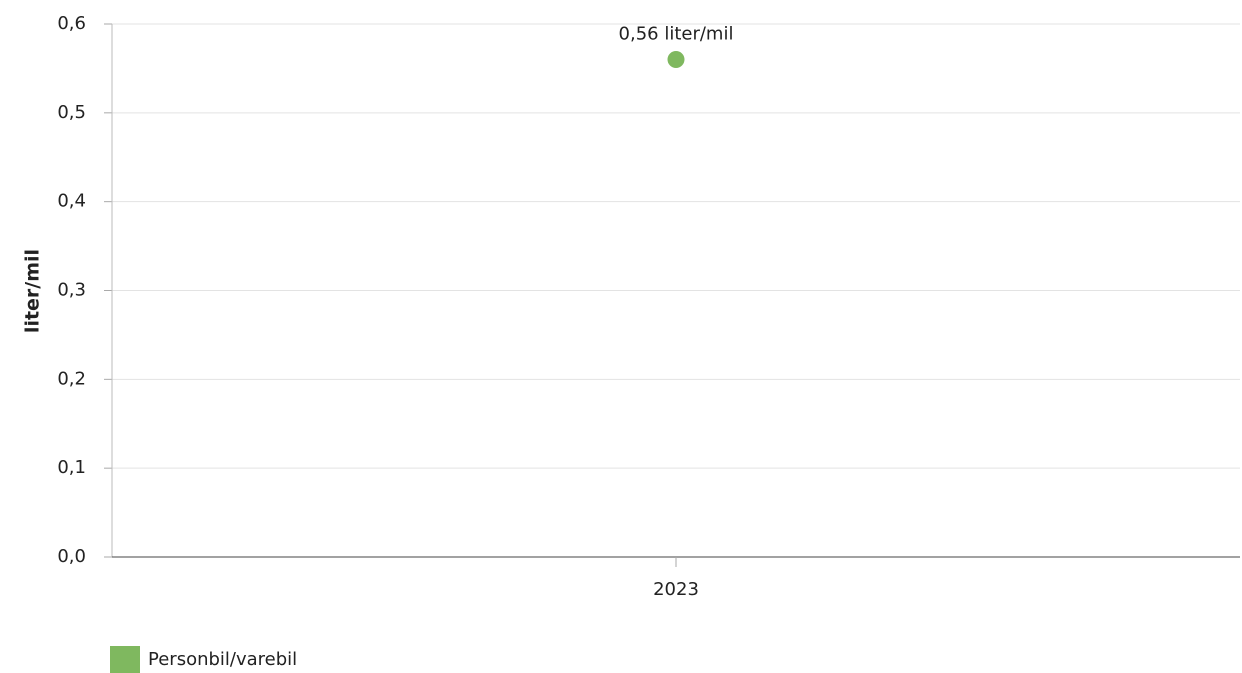  I want to click on y-tick-label: 0,6, so click(71, 23).